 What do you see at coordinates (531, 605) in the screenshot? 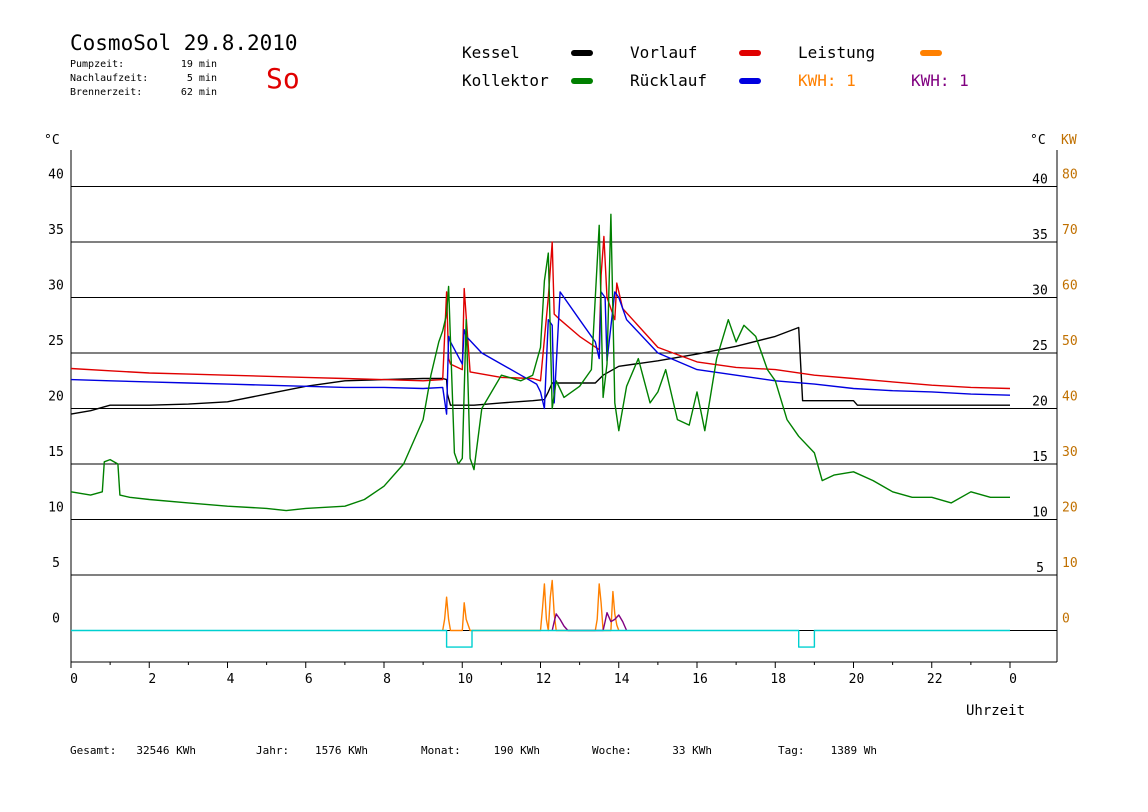
I see `series-line-leistung` at bounding box center [531, 605].